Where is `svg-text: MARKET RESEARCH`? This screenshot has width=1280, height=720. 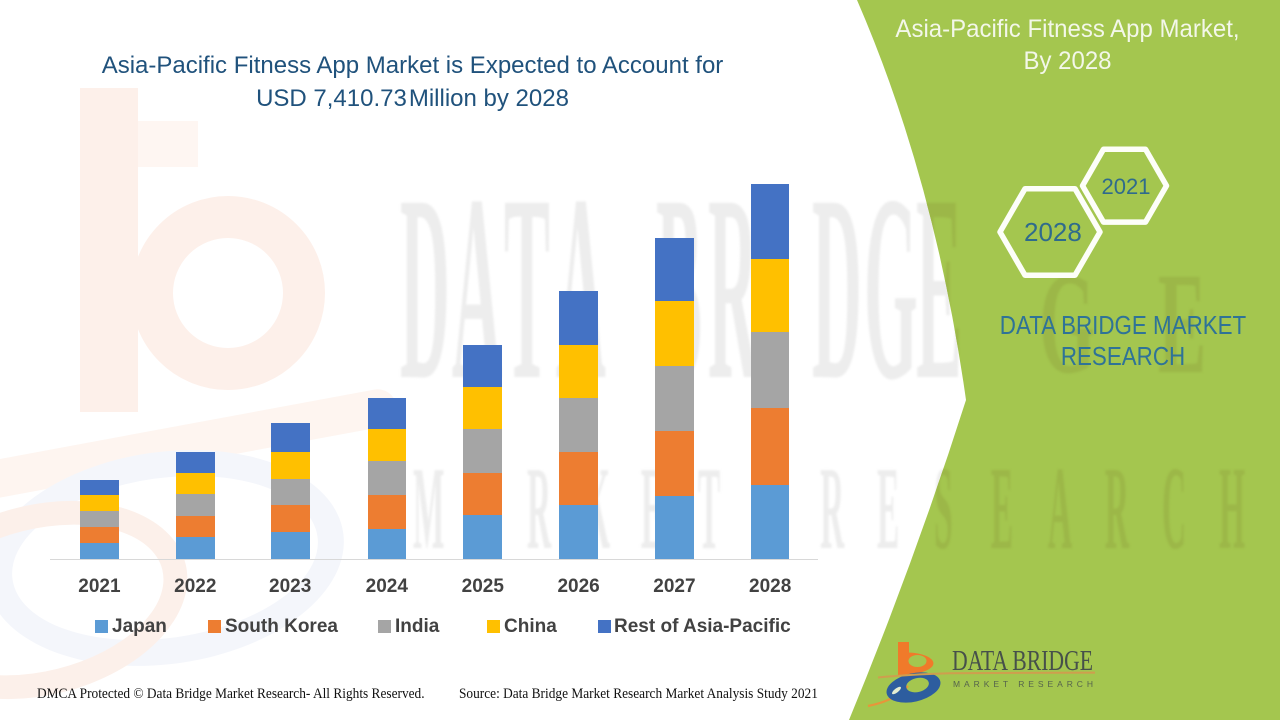
svg-text: MARKET RESEARCH is located at coordinates (1023, 684).